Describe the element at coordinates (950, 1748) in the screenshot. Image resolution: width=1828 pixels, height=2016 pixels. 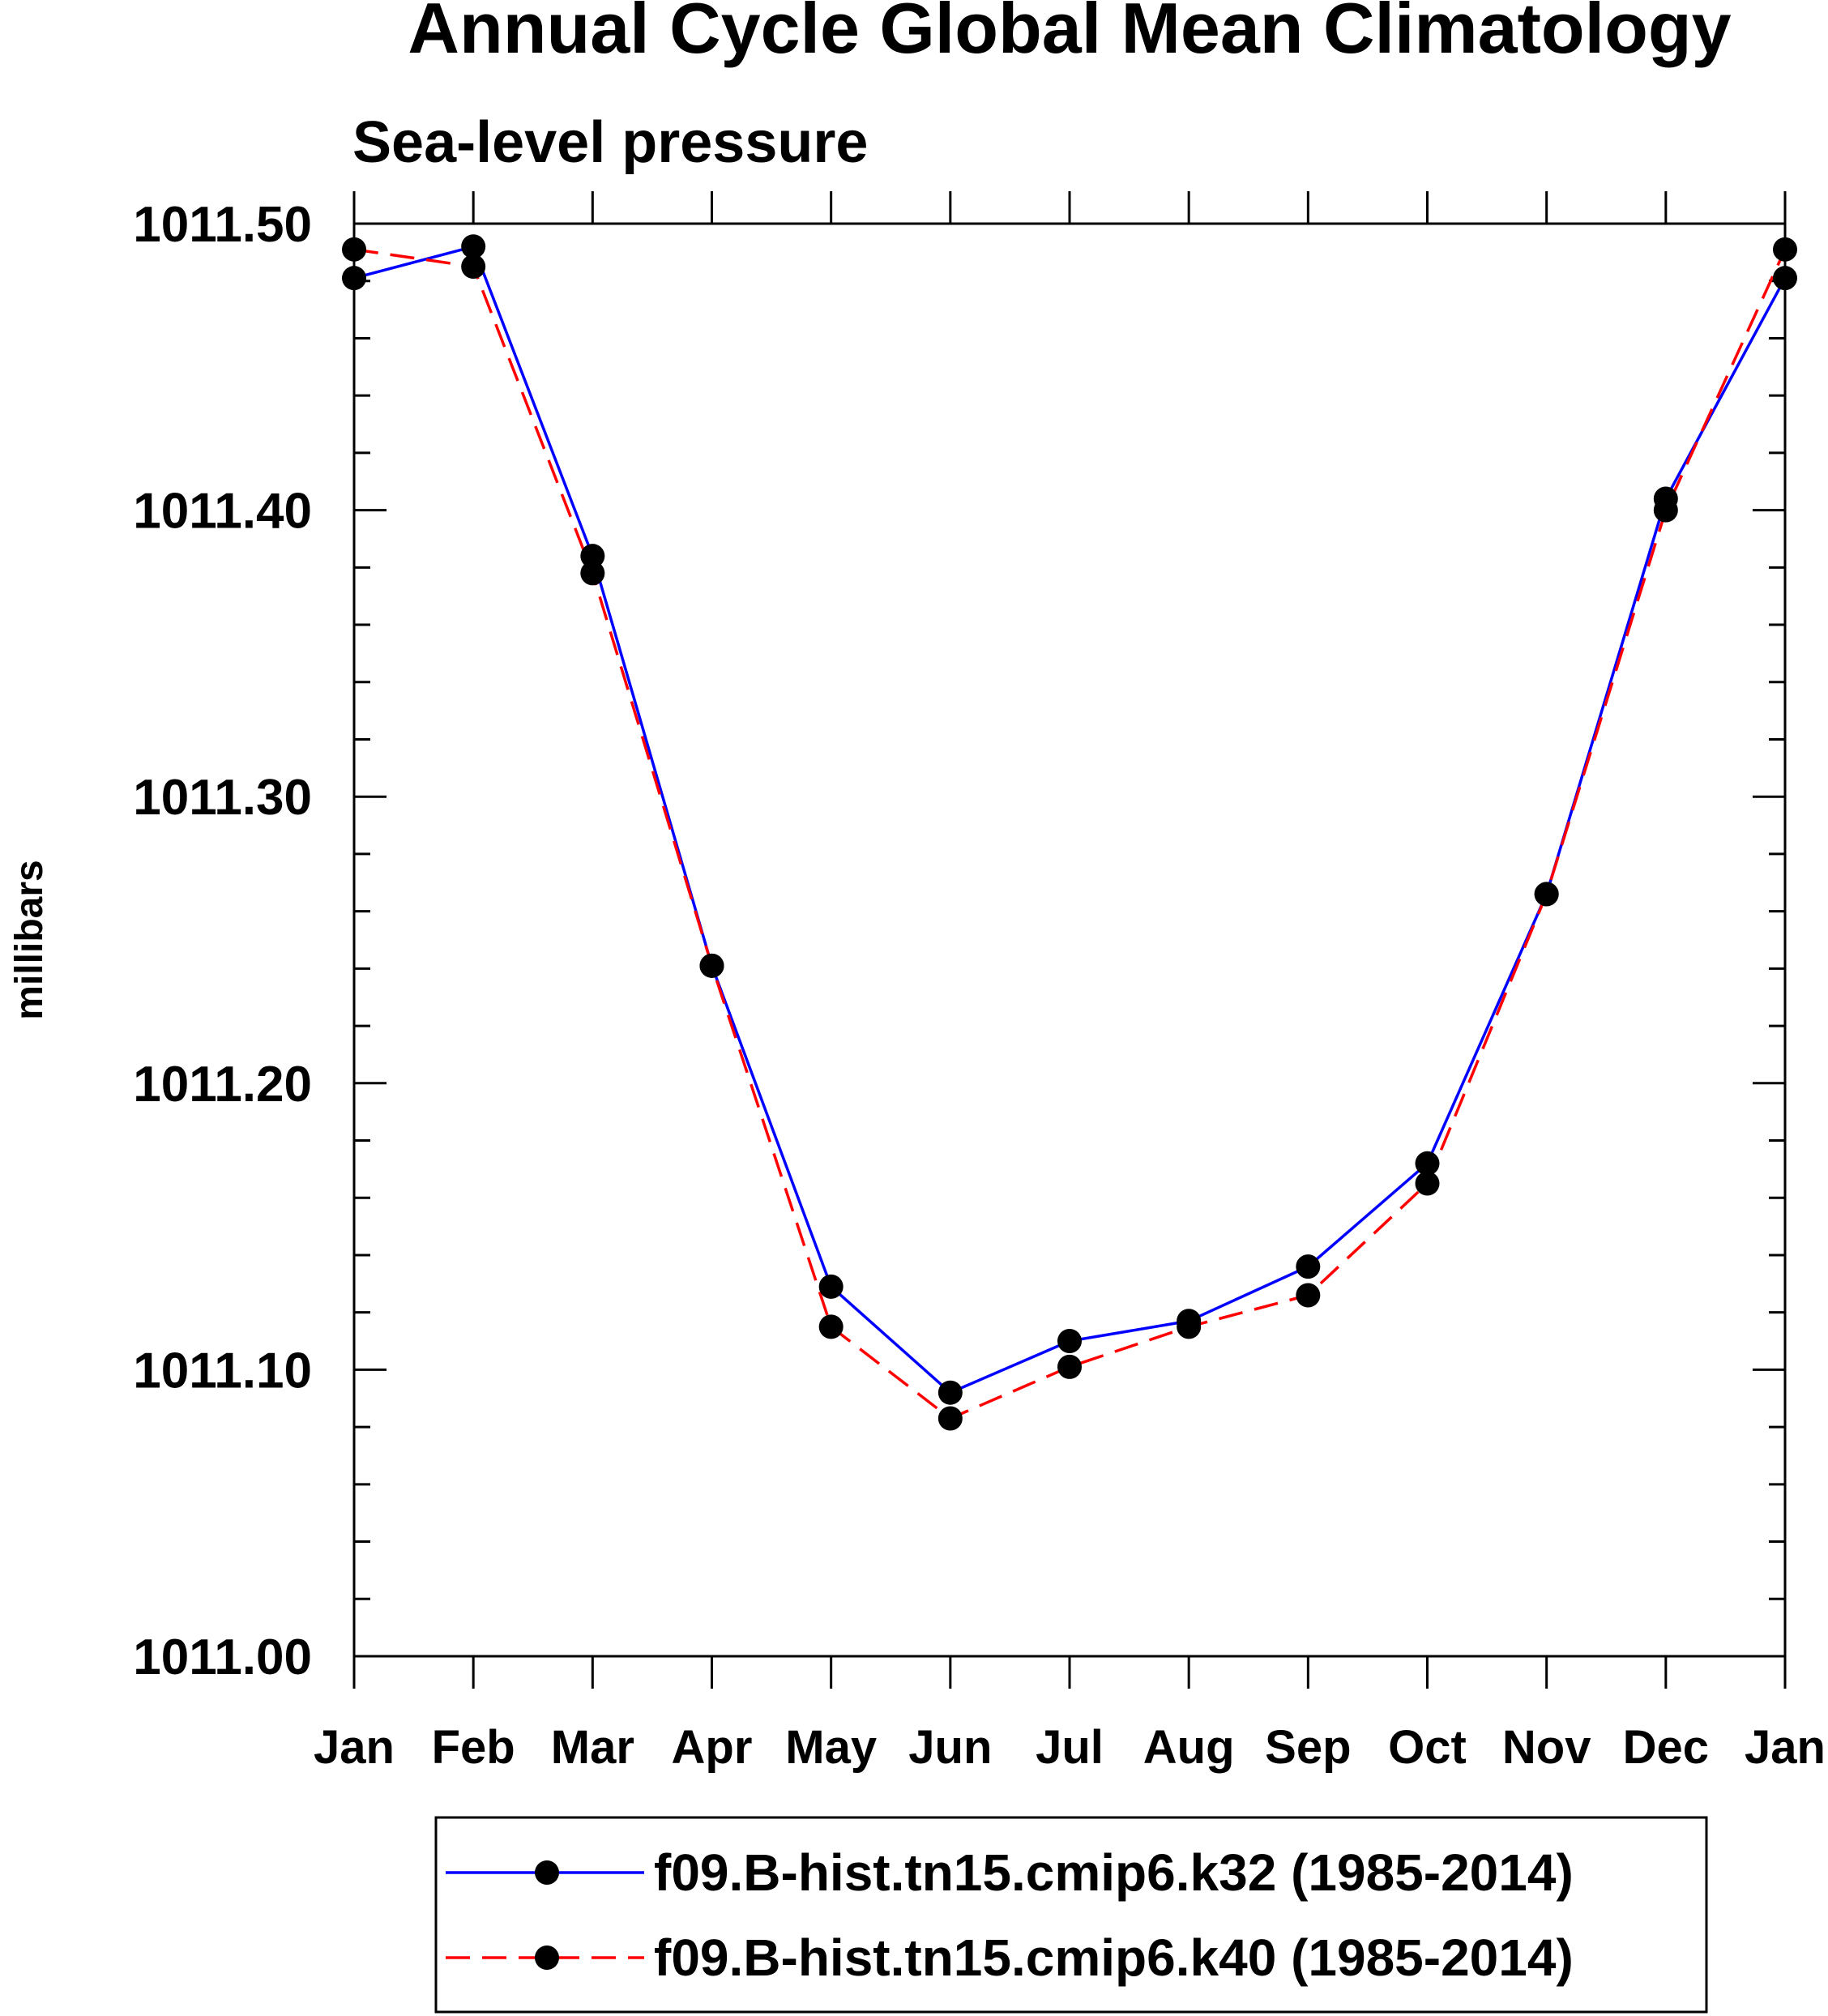
I see `x-tick-label: Jun` at that location.